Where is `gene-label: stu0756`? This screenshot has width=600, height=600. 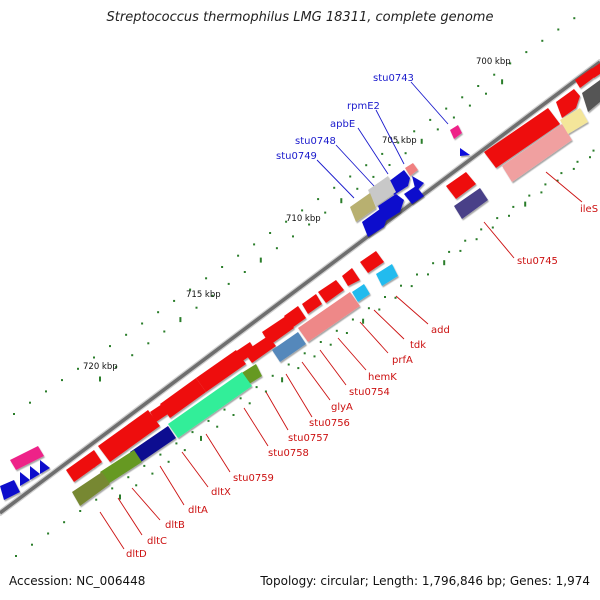 gene-label: stu0756 is located at coordinates (329, 423).